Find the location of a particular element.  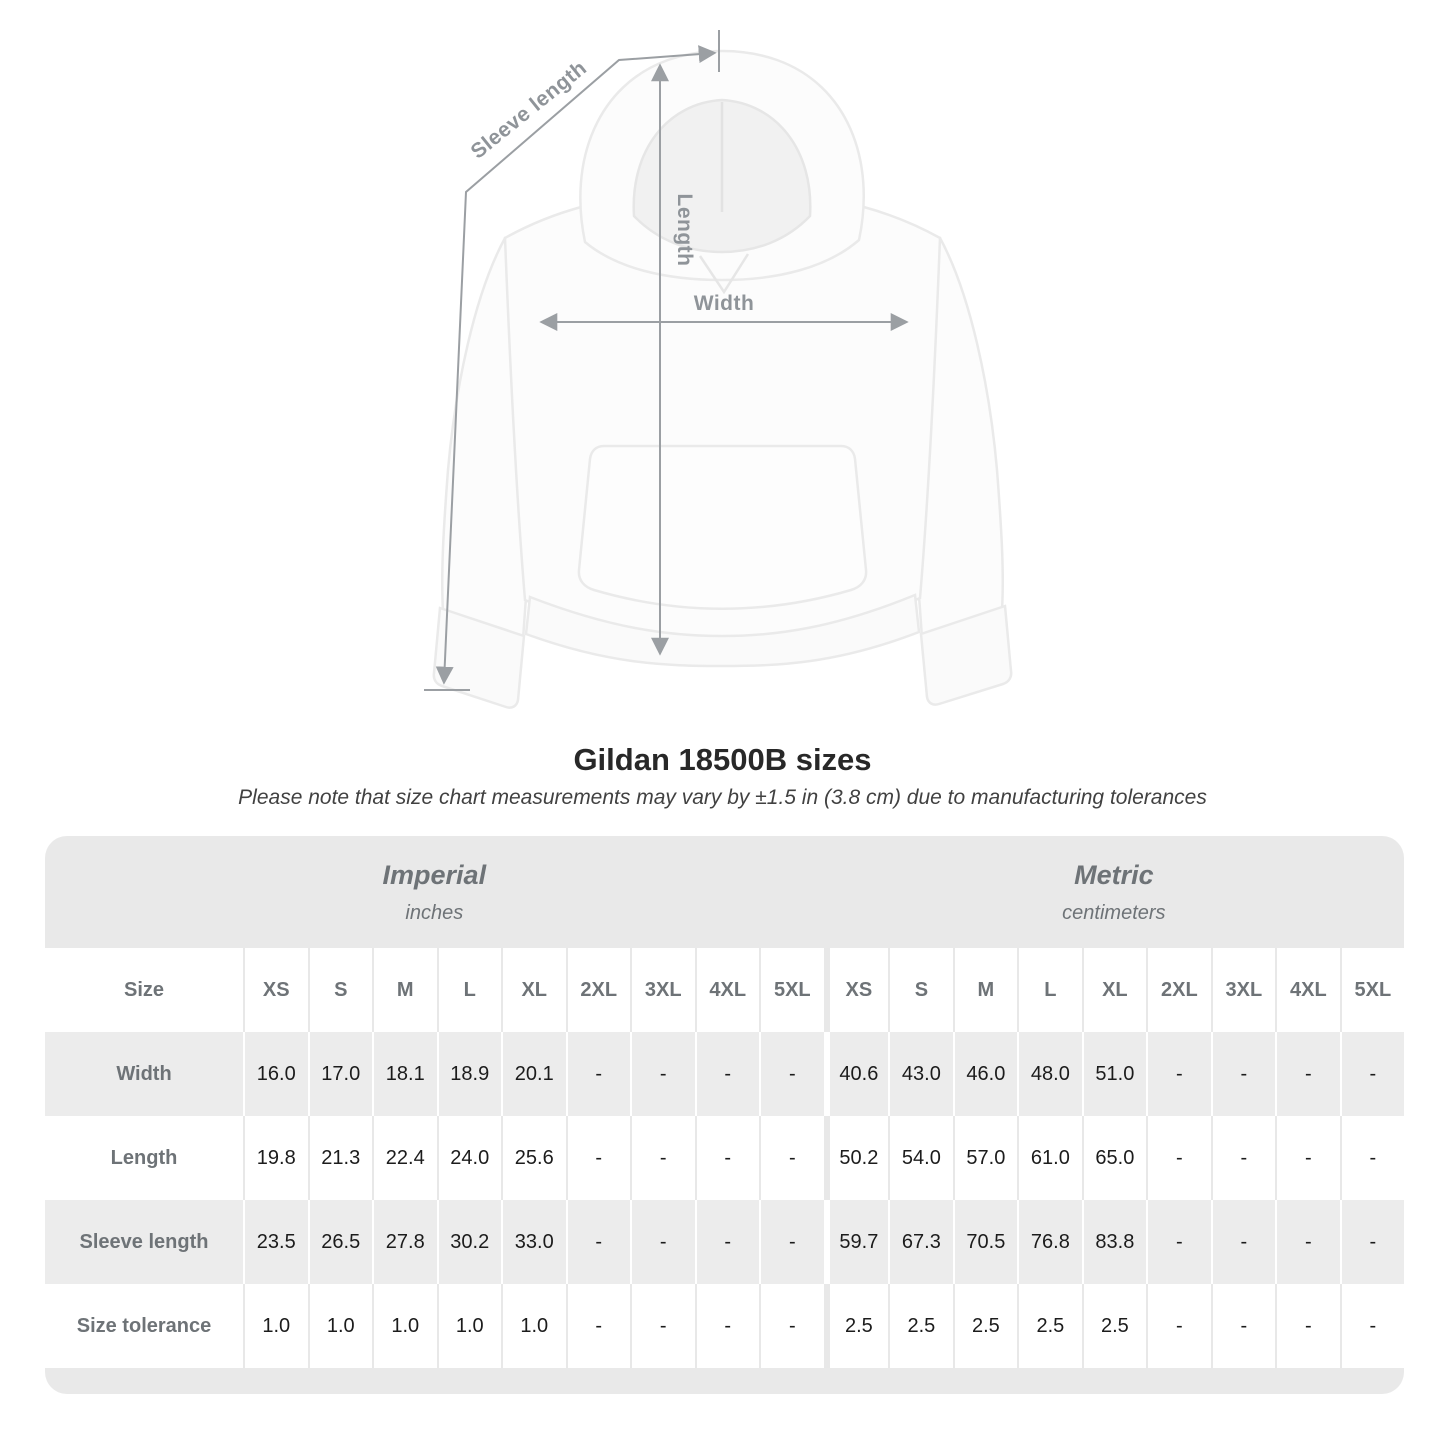

value-cell: 30.2 is located at coordinates (468, 1242).